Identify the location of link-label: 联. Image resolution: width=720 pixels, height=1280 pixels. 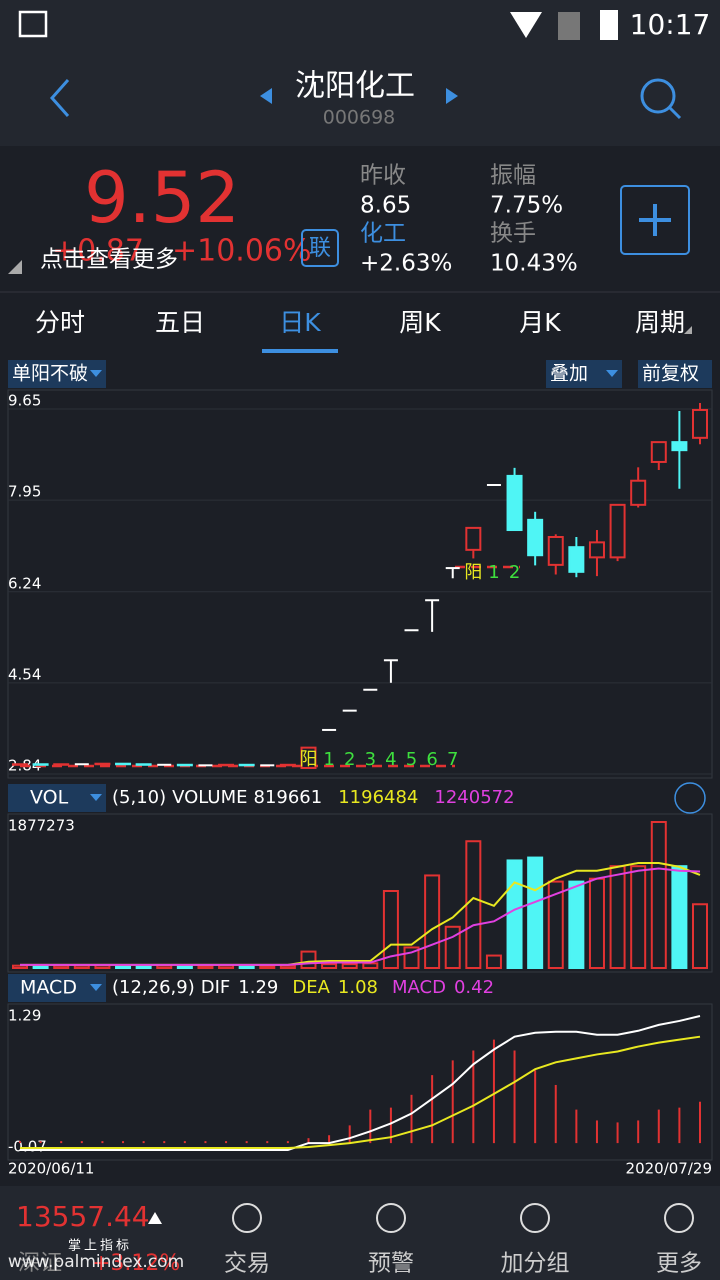
(320, 248).